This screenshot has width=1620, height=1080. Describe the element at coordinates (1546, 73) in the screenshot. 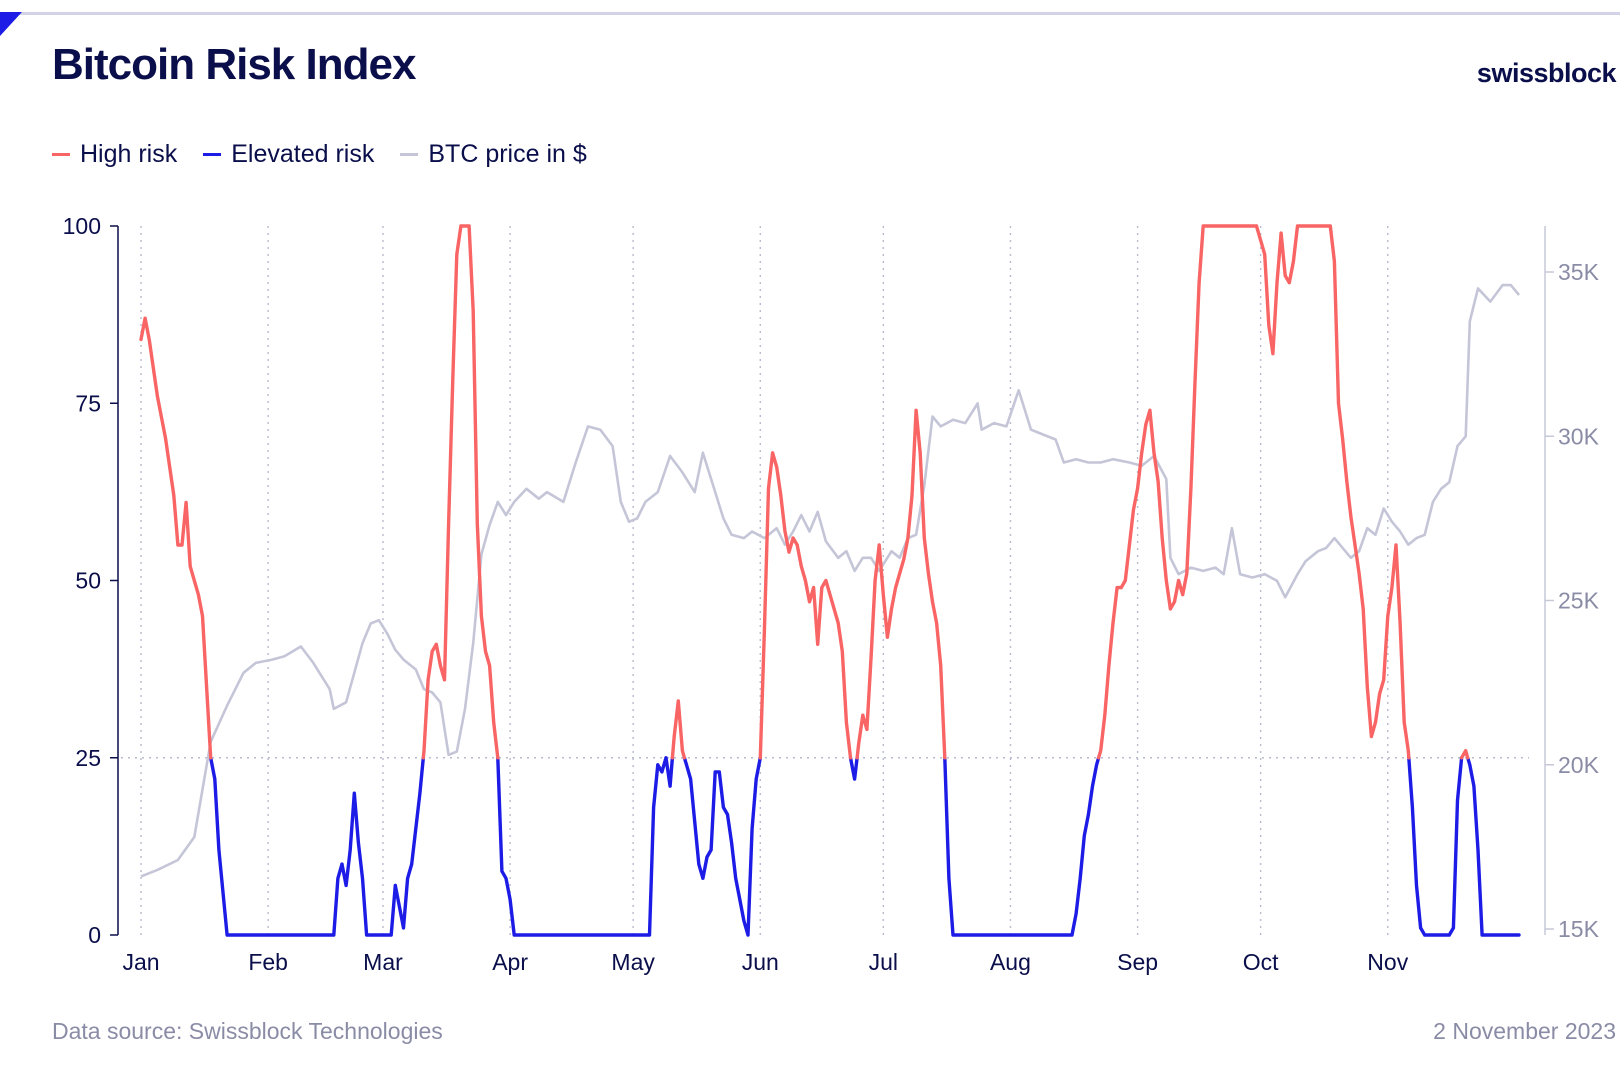

I see `brand-logo: swissblock` at that location.